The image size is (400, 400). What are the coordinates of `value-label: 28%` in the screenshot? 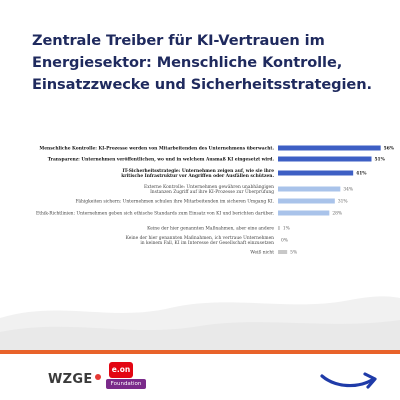 It's located at (337, 214).